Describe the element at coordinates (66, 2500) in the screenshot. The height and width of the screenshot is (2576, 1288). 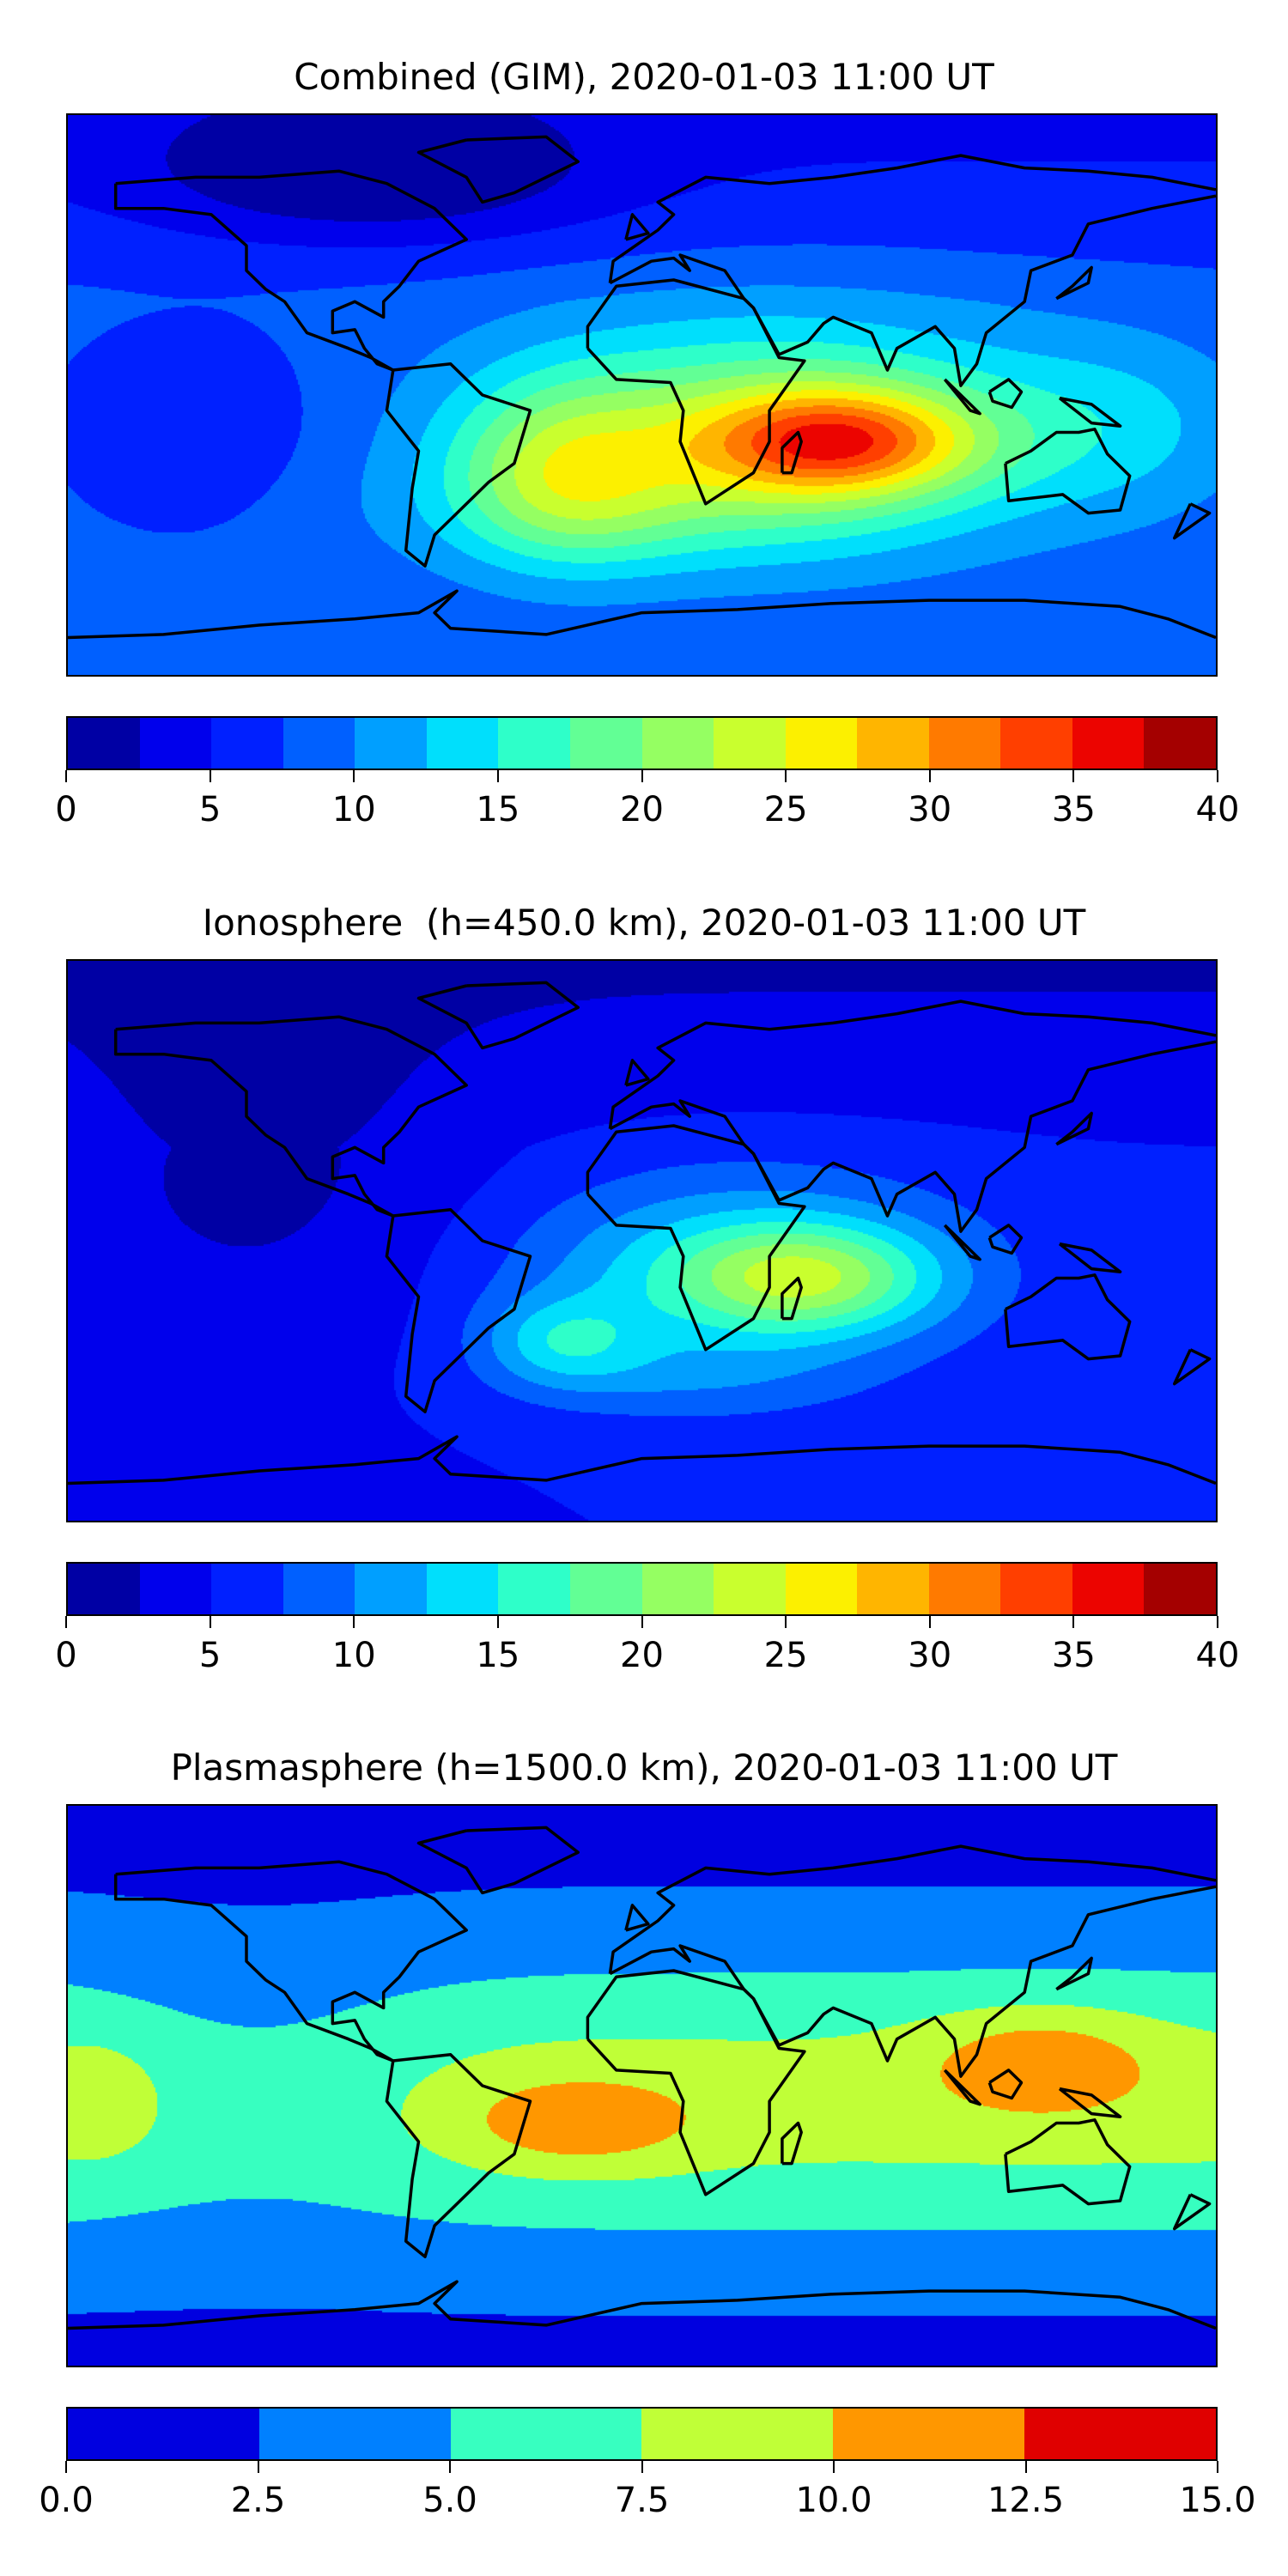
I see `colorbar-tick-label: 0.0` at that location.